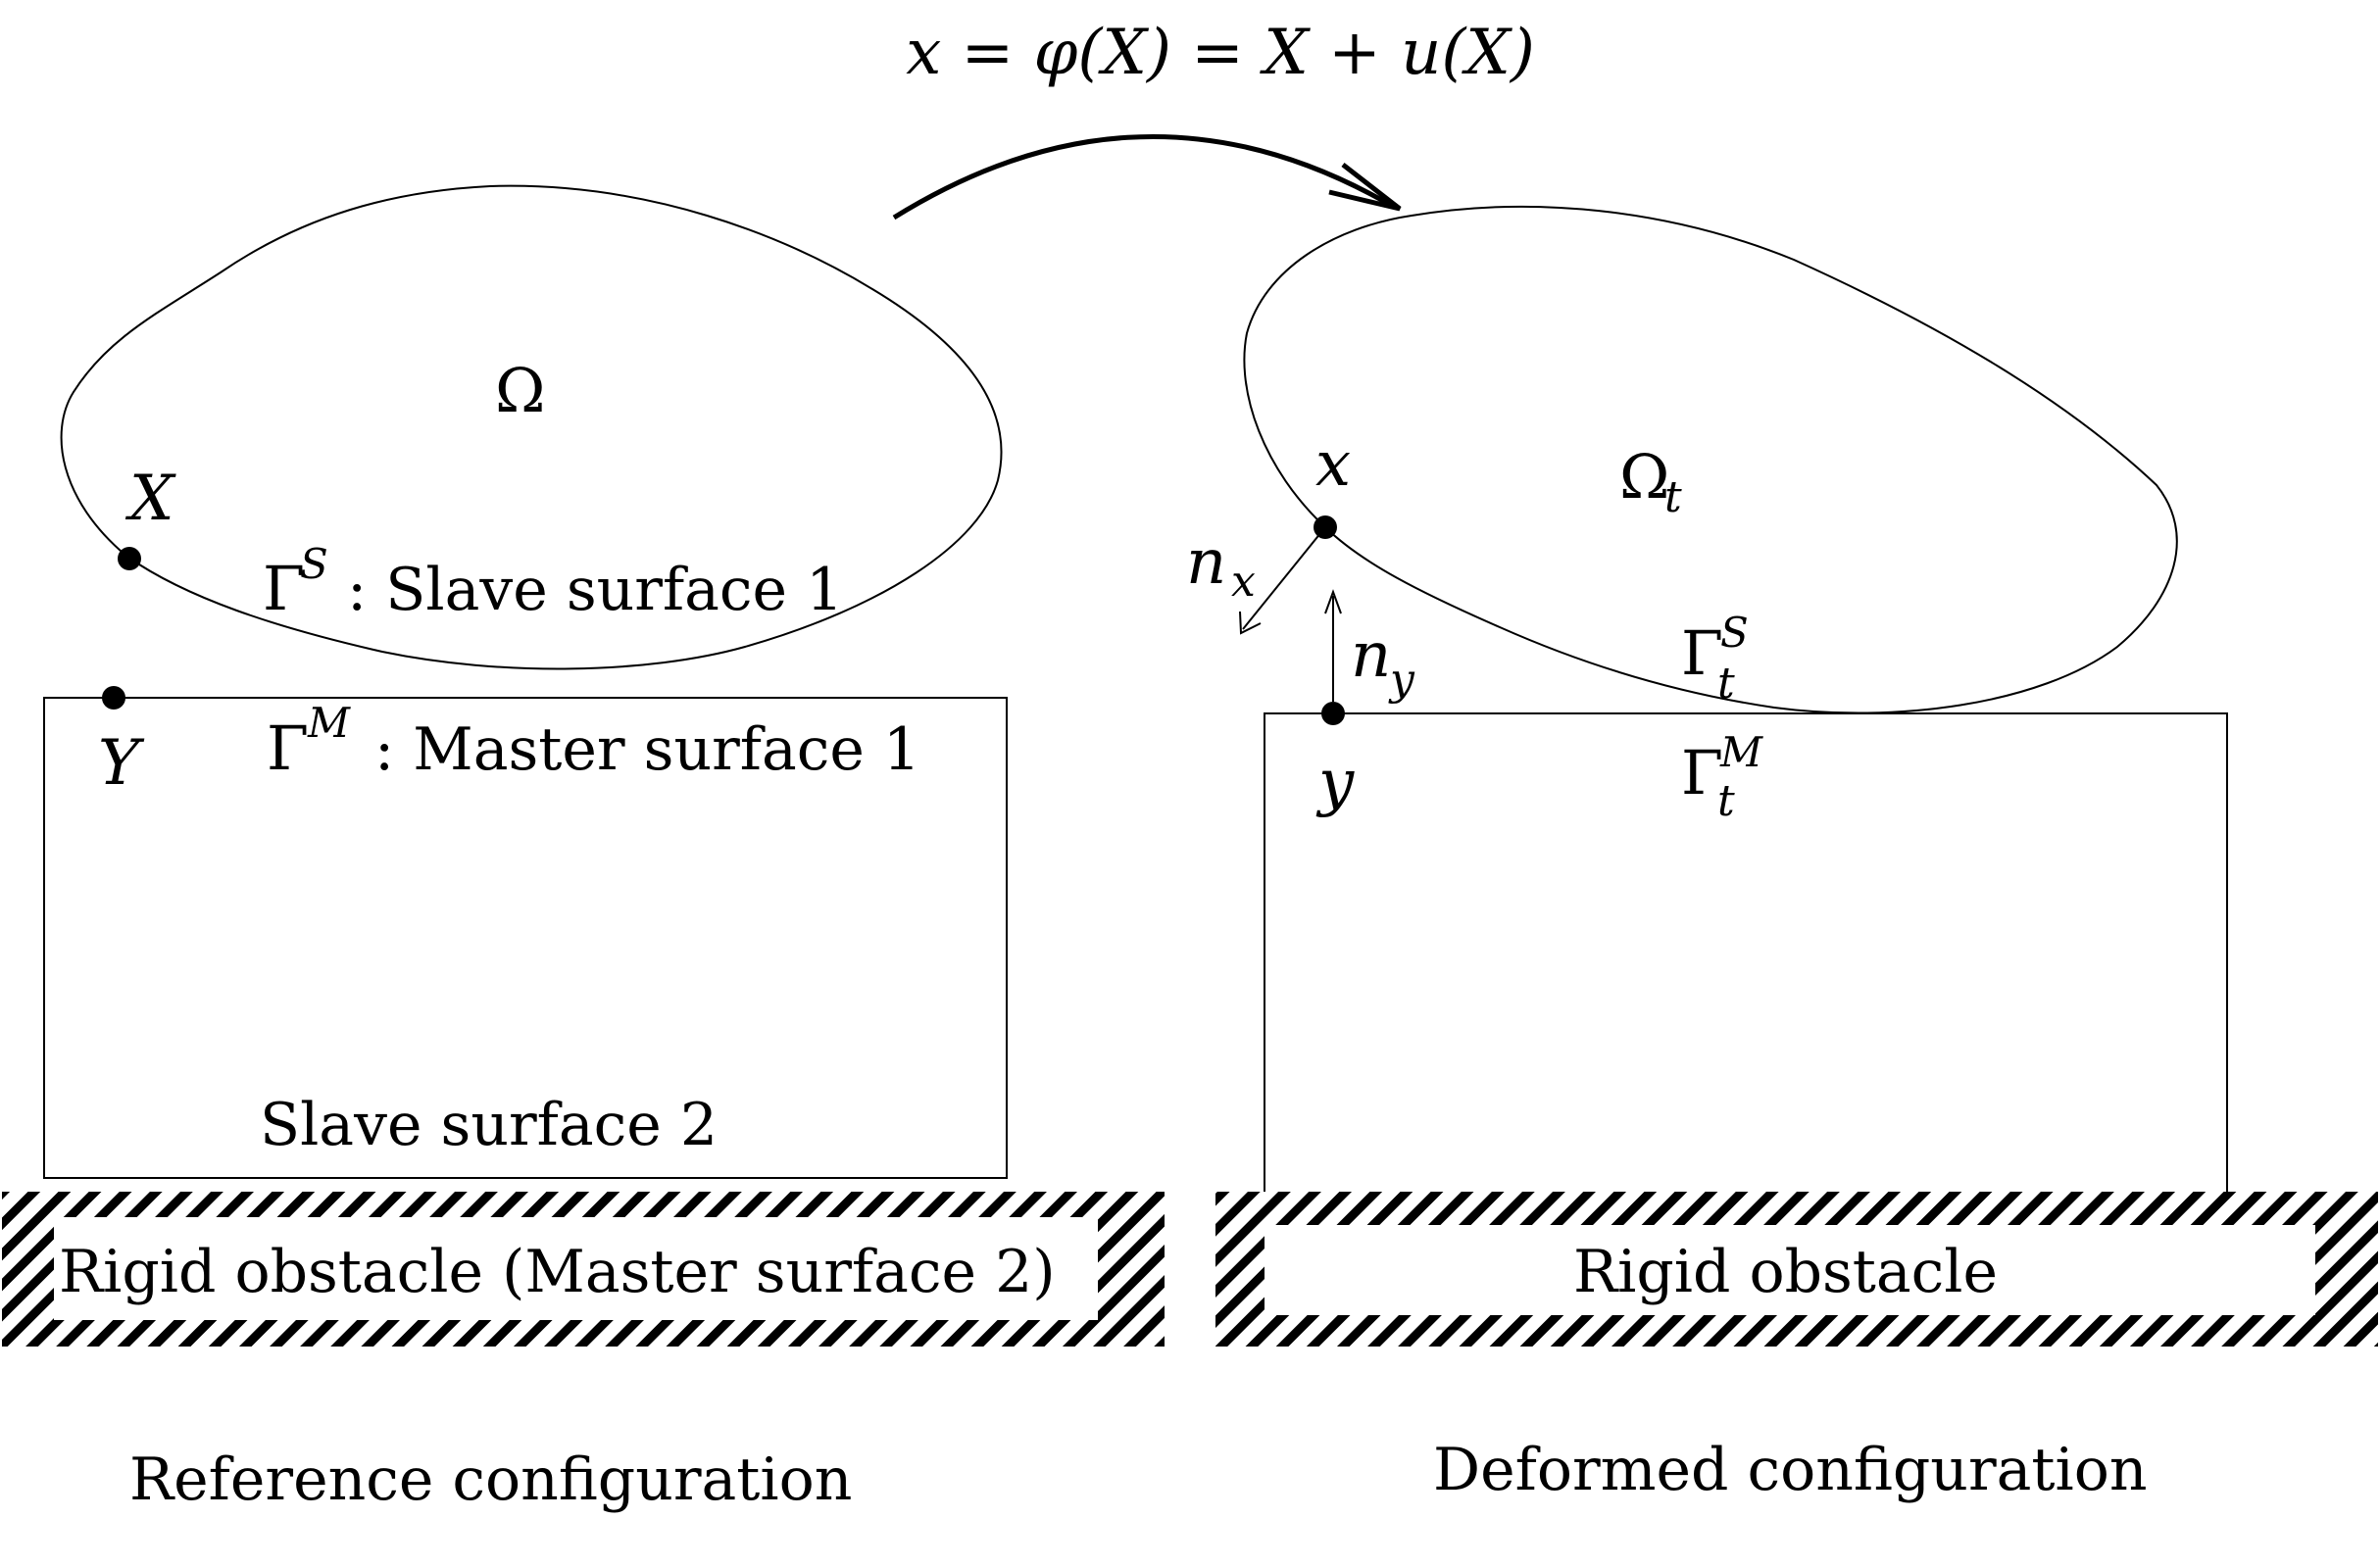  I want to click on deformed-master-surface-superscript: M, so click(1741, 752).